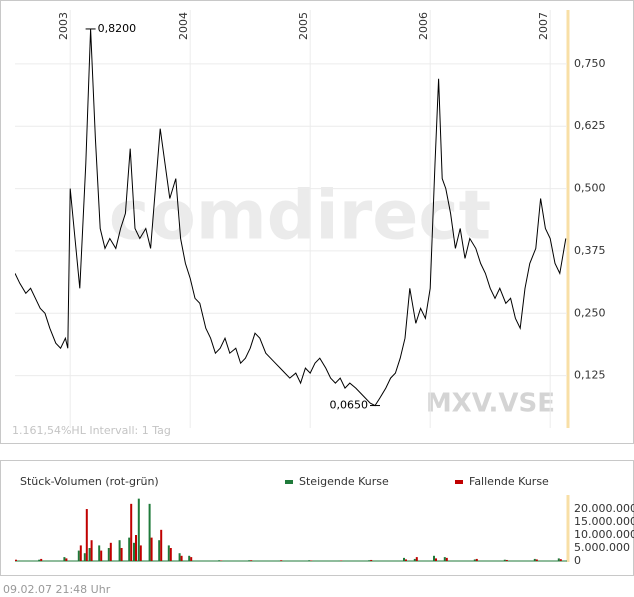 This screenshot has height=597, width=634. I want to click on y-tick-label: 0,500, so click(590, 188).